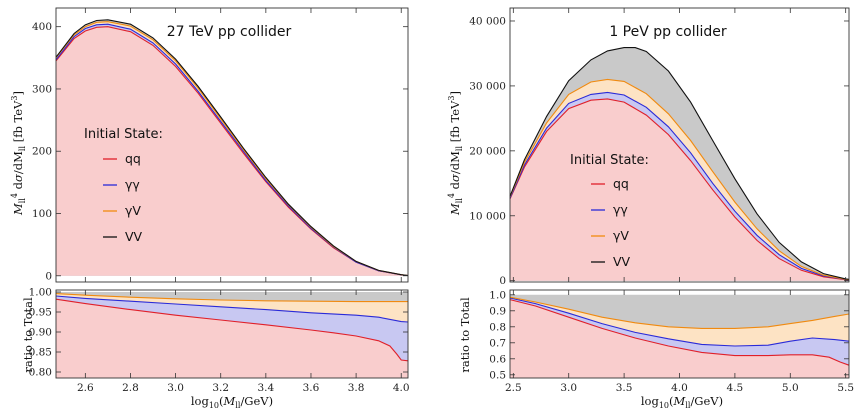 The width and height of the screenshot is (855, 412). I want to click on left-xlabel: log10(Mll/GeV), so click(232, 402).